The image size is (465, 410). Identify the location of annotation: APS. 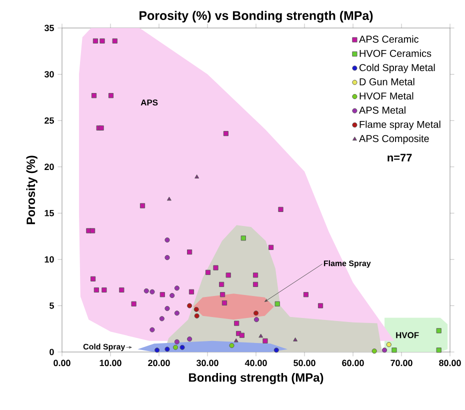
(149, 103).